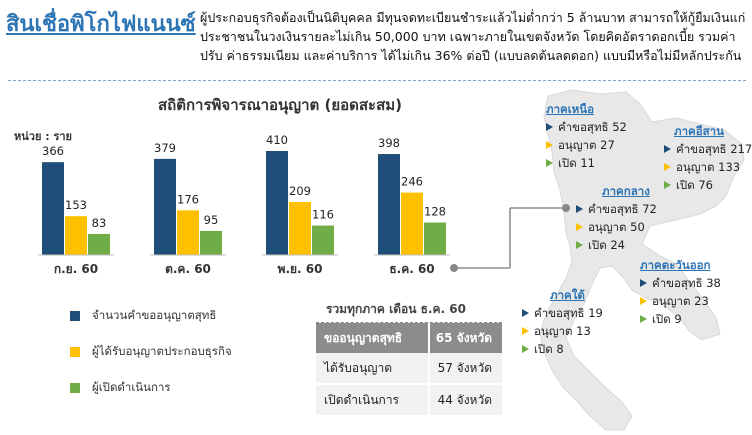 The height and width of the screenshot is (435, 752). Describe the element at coordinates (53, 151) in the screenshot. I see `data-label: 366` at that location.